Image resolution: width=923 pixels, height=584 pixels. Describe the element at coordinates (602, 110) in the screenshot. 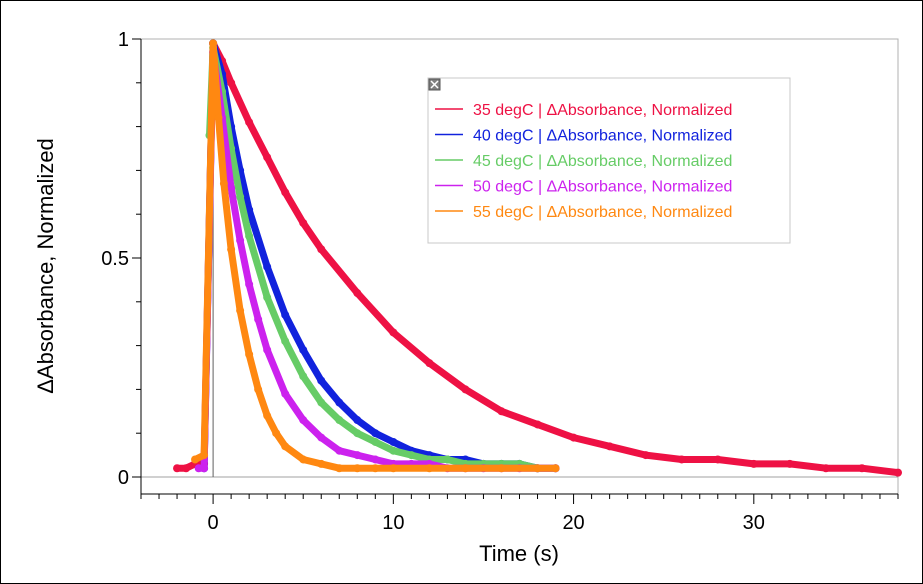

I see `legend-label: 35 degC | ΔAbsorbance, Normalized` at that location.